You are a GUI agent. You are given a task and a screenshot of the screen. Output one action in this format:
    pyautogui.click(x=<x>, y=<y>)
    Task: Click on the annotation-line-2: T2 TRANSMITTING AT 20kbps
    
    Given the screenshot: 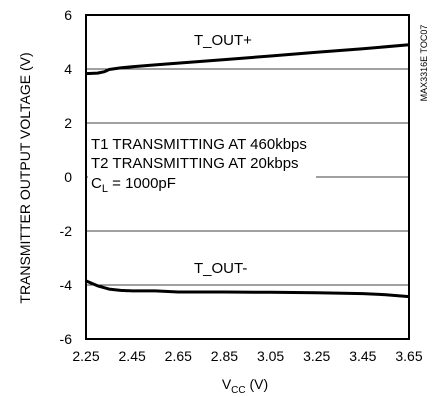 What is the action you would take?
    pyautogui.click(x=195, y=163)
    